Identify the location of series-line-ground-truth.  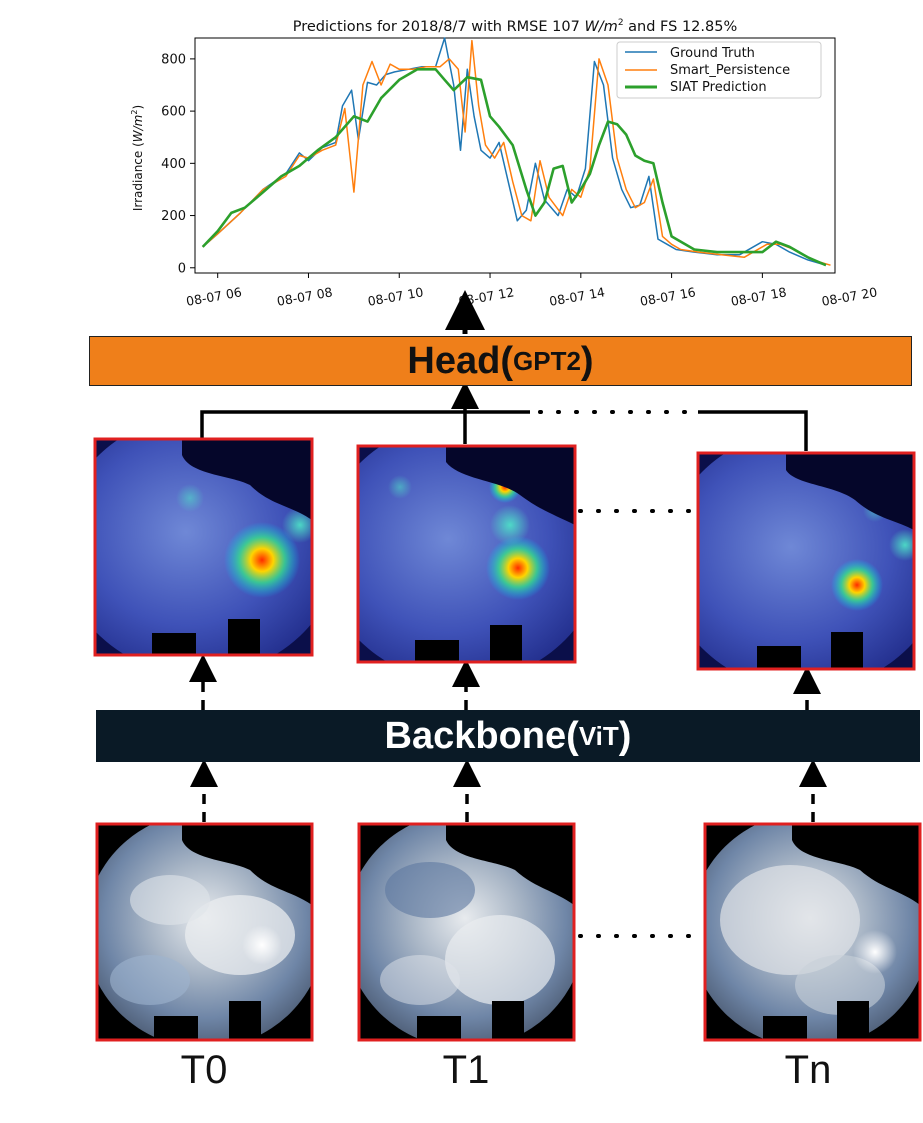
(514, 151).